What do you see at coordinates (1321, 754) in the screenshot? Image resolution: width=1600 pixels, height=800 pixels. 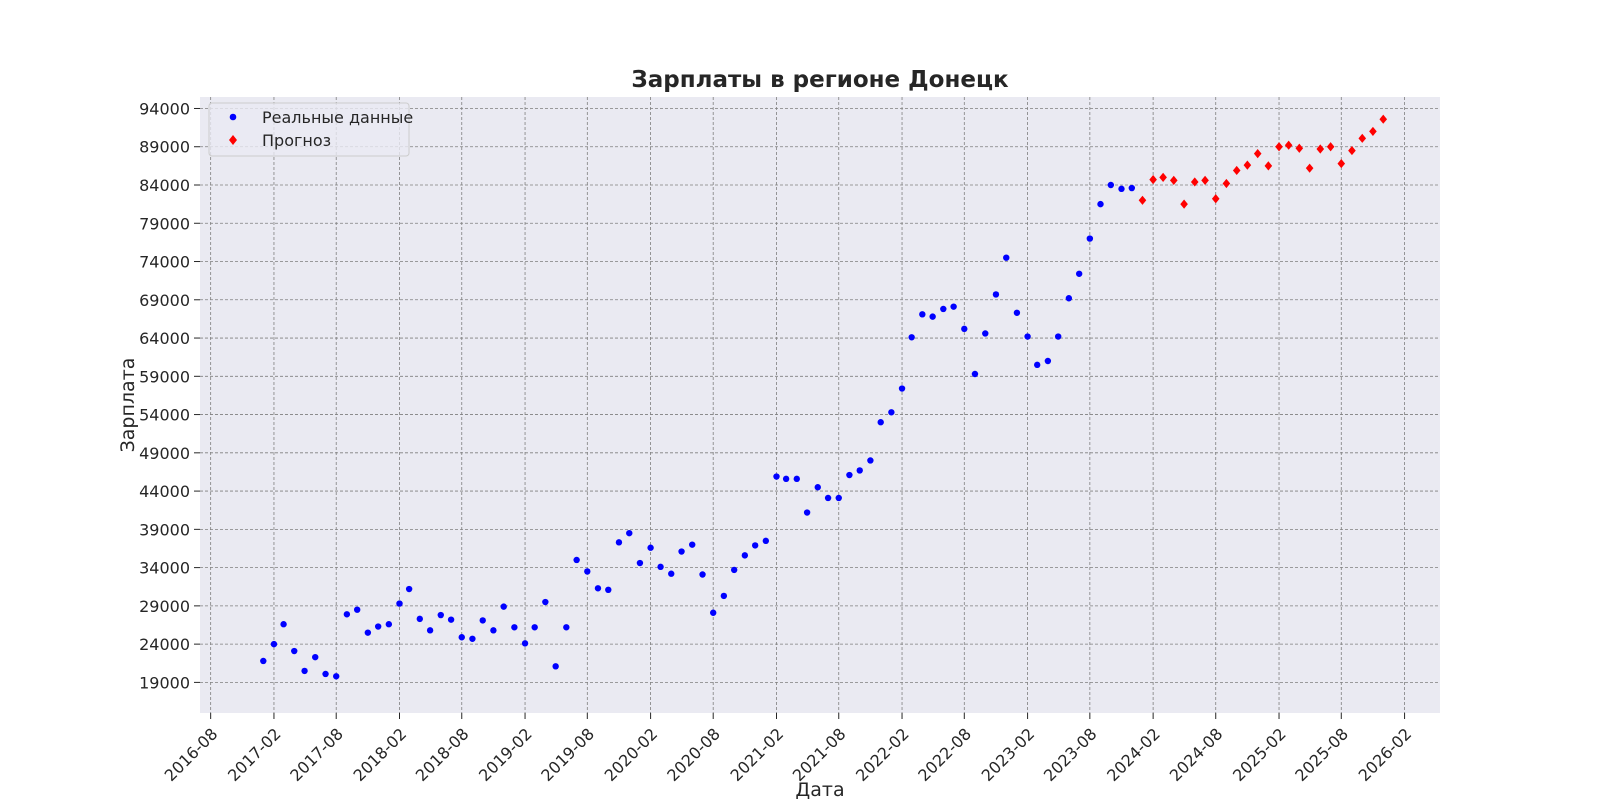 I see `x-tick-label: 2025-08` at bounding box center [1321, 754].